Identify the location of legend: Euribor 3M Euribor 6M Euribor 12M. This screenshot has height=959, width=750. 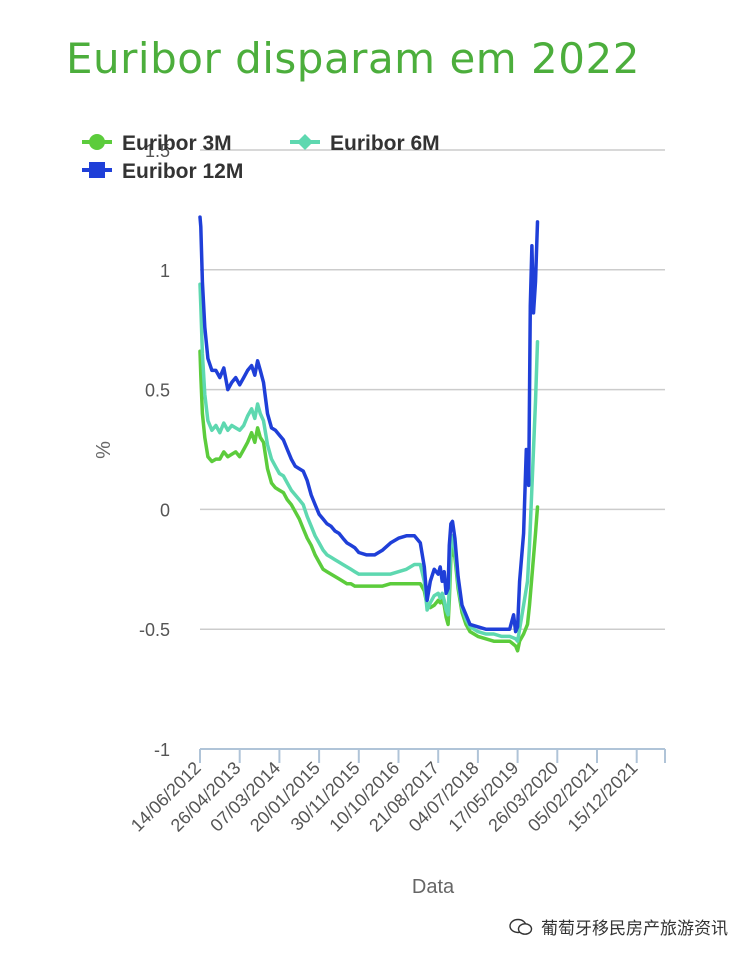
(261, 157).